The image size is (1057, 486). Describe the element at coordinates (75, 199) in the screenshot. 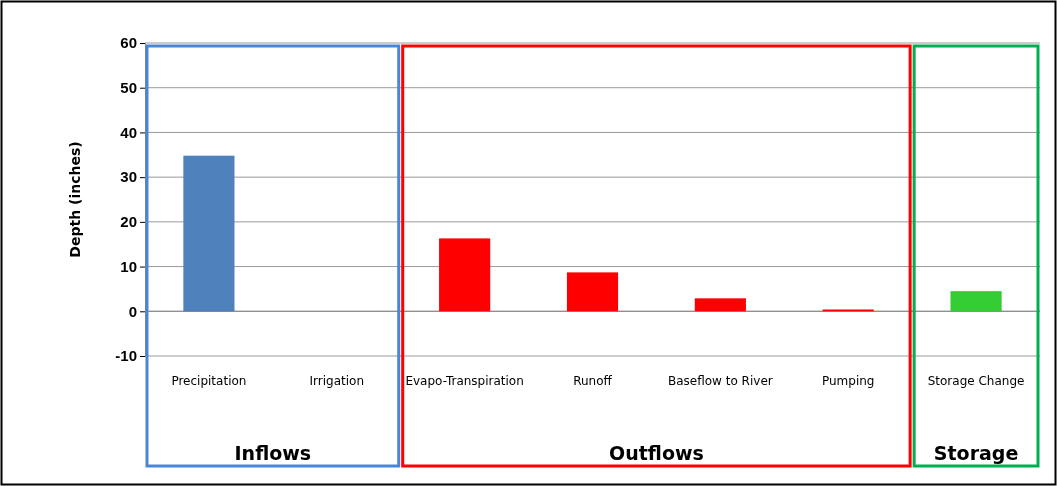

I see `y-axis-title: Depth (inches)` at that location.